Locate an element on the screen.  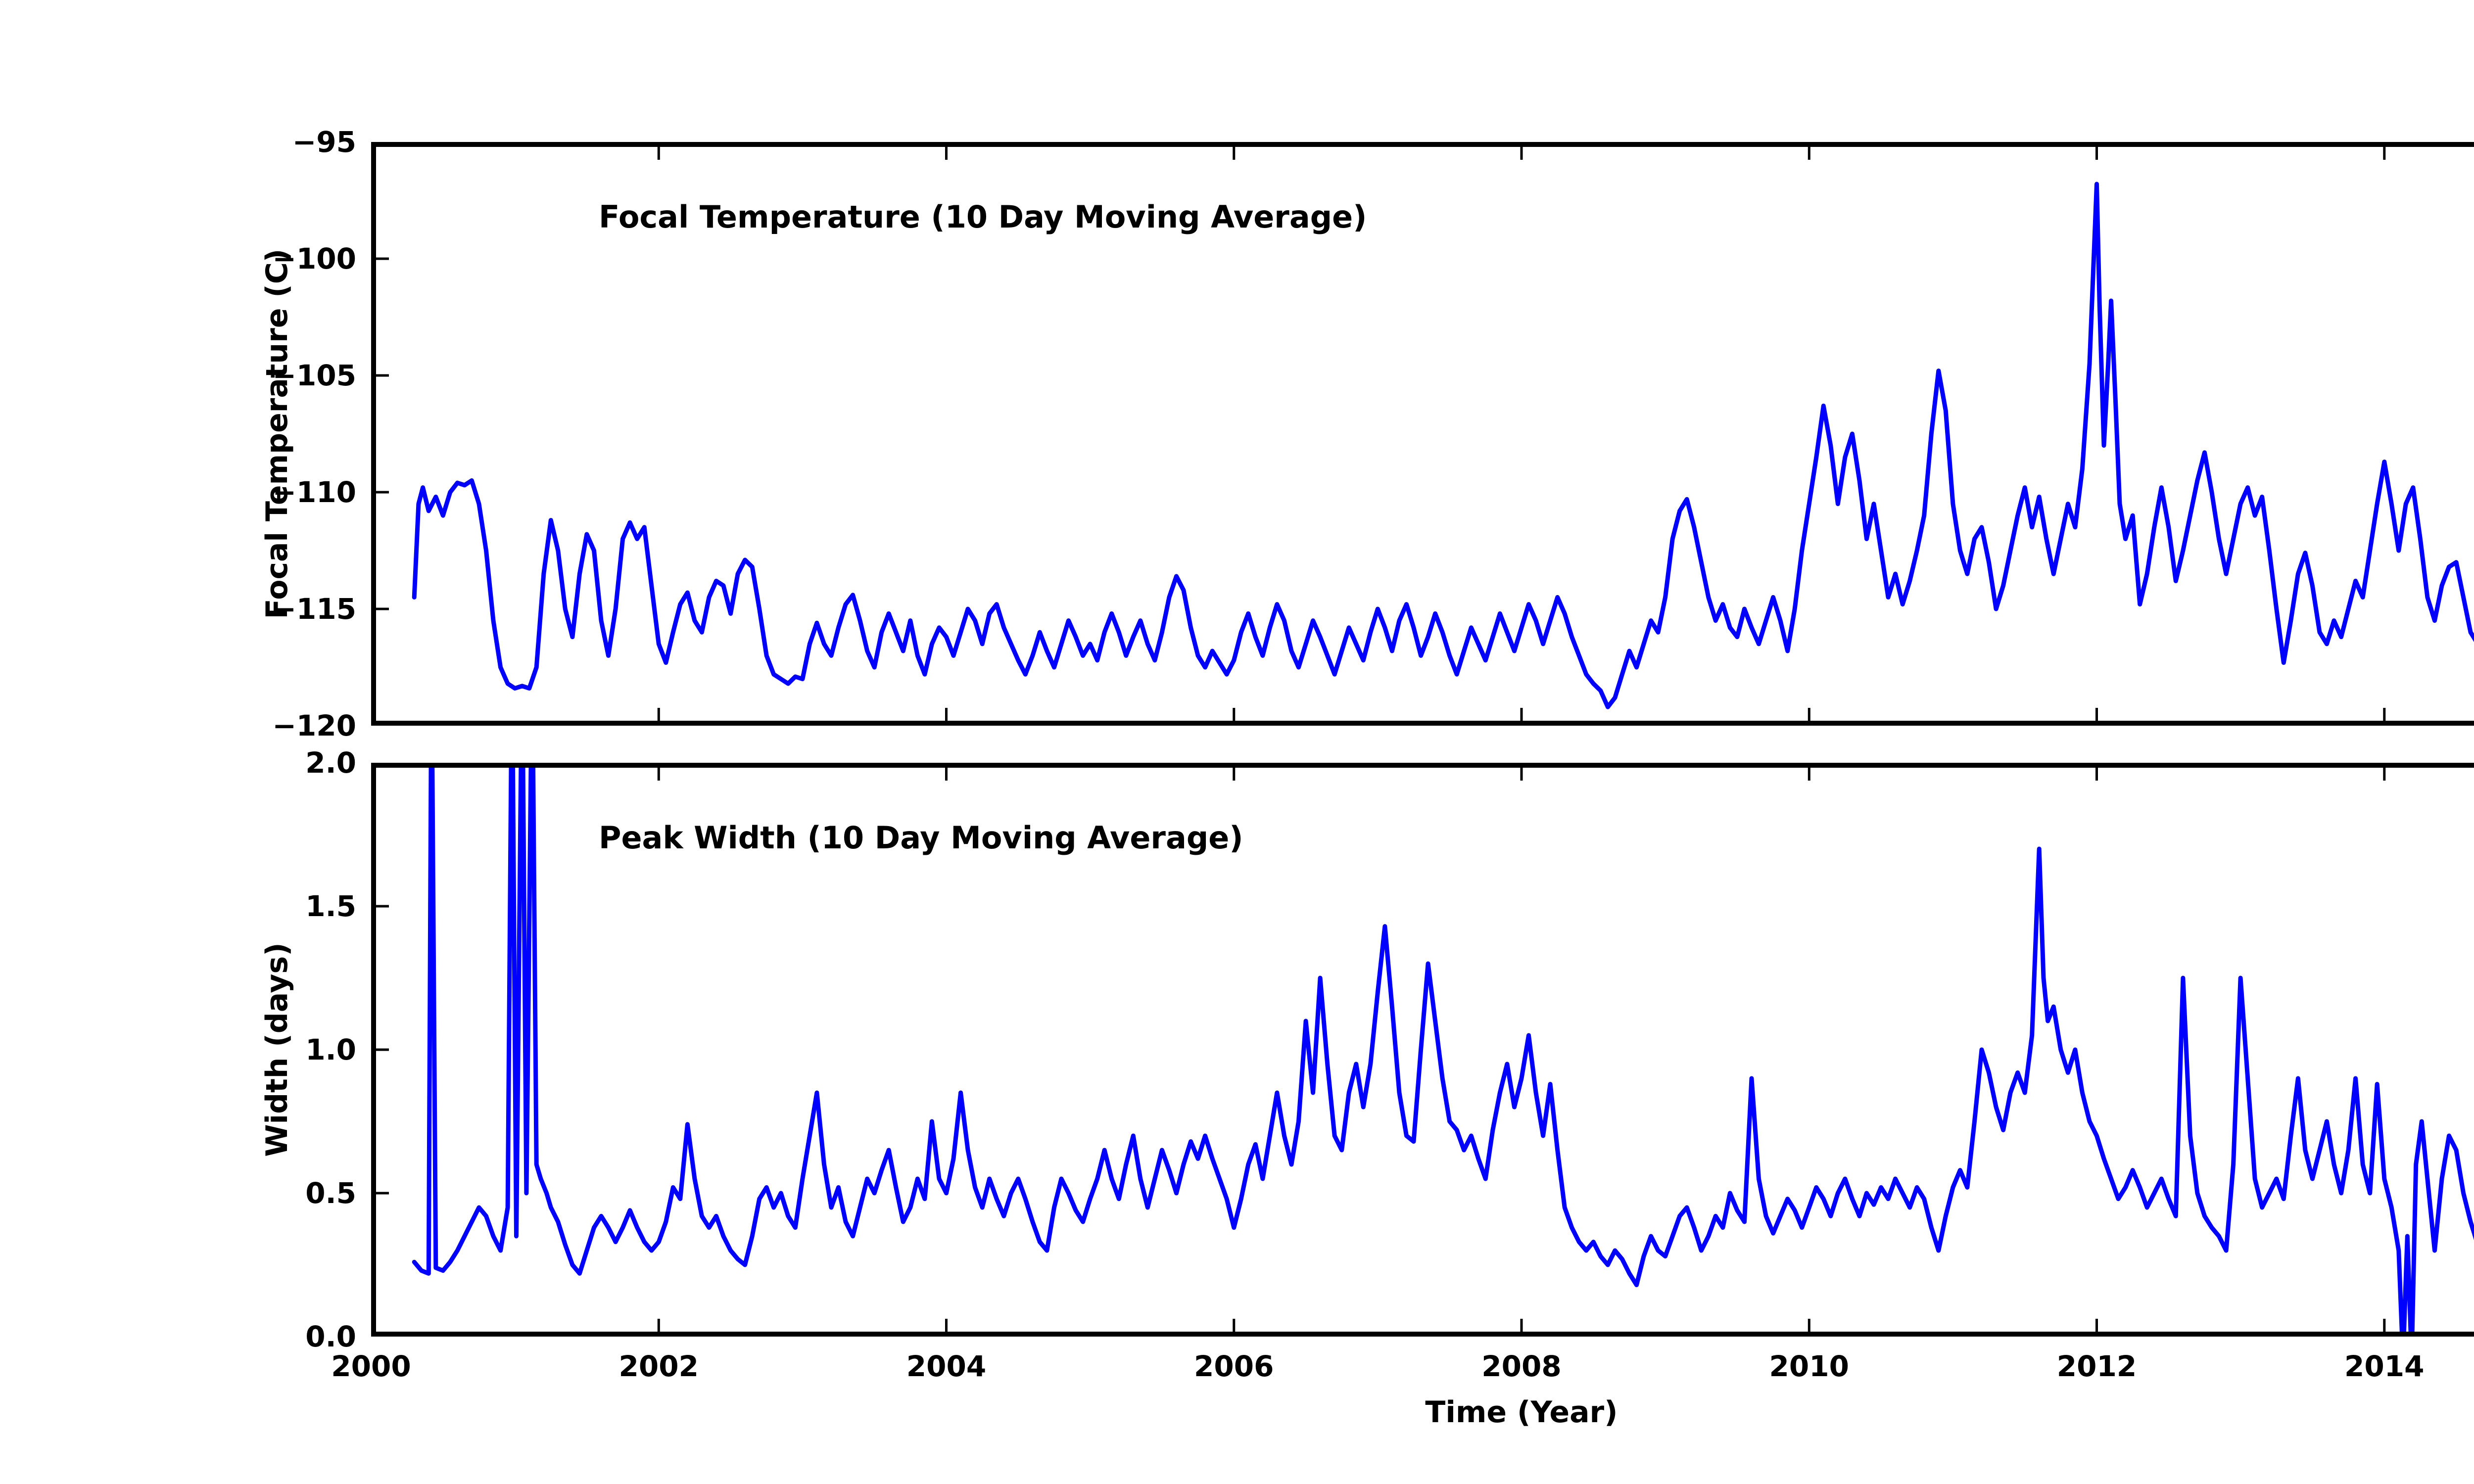
y-tick-label: 1.5 is located at coordinates (330, 906).